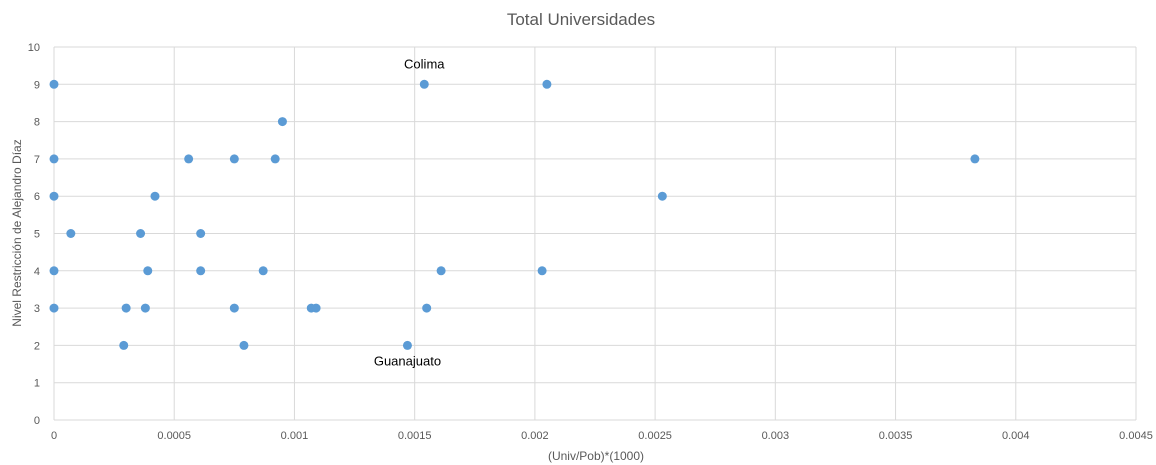  I want to click on x-tick-label: 0.002, so click(535, 436).